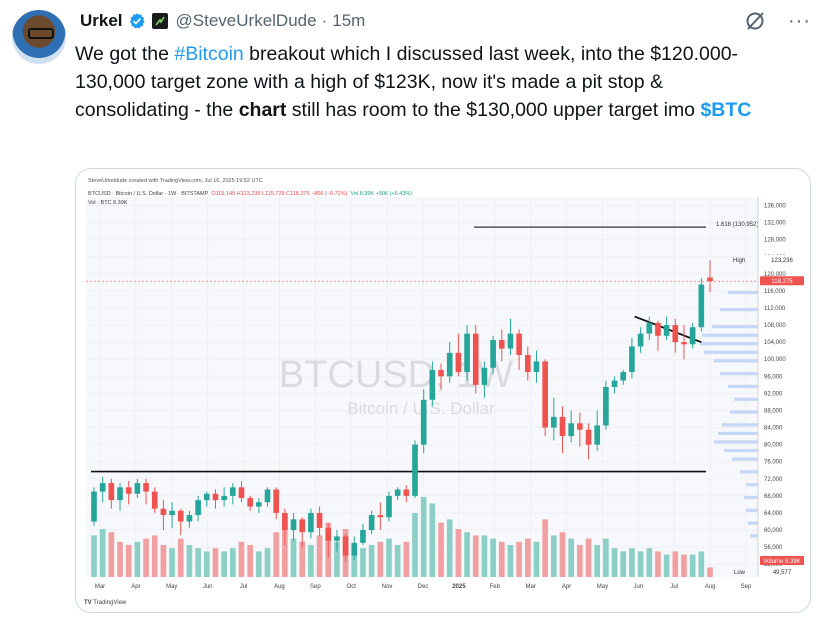 The width and height of the screenshot is (825, 617). Describe the element at coordinates (773, 463) in the screenshot. I see `y-tick-label: 76,000` at that location.